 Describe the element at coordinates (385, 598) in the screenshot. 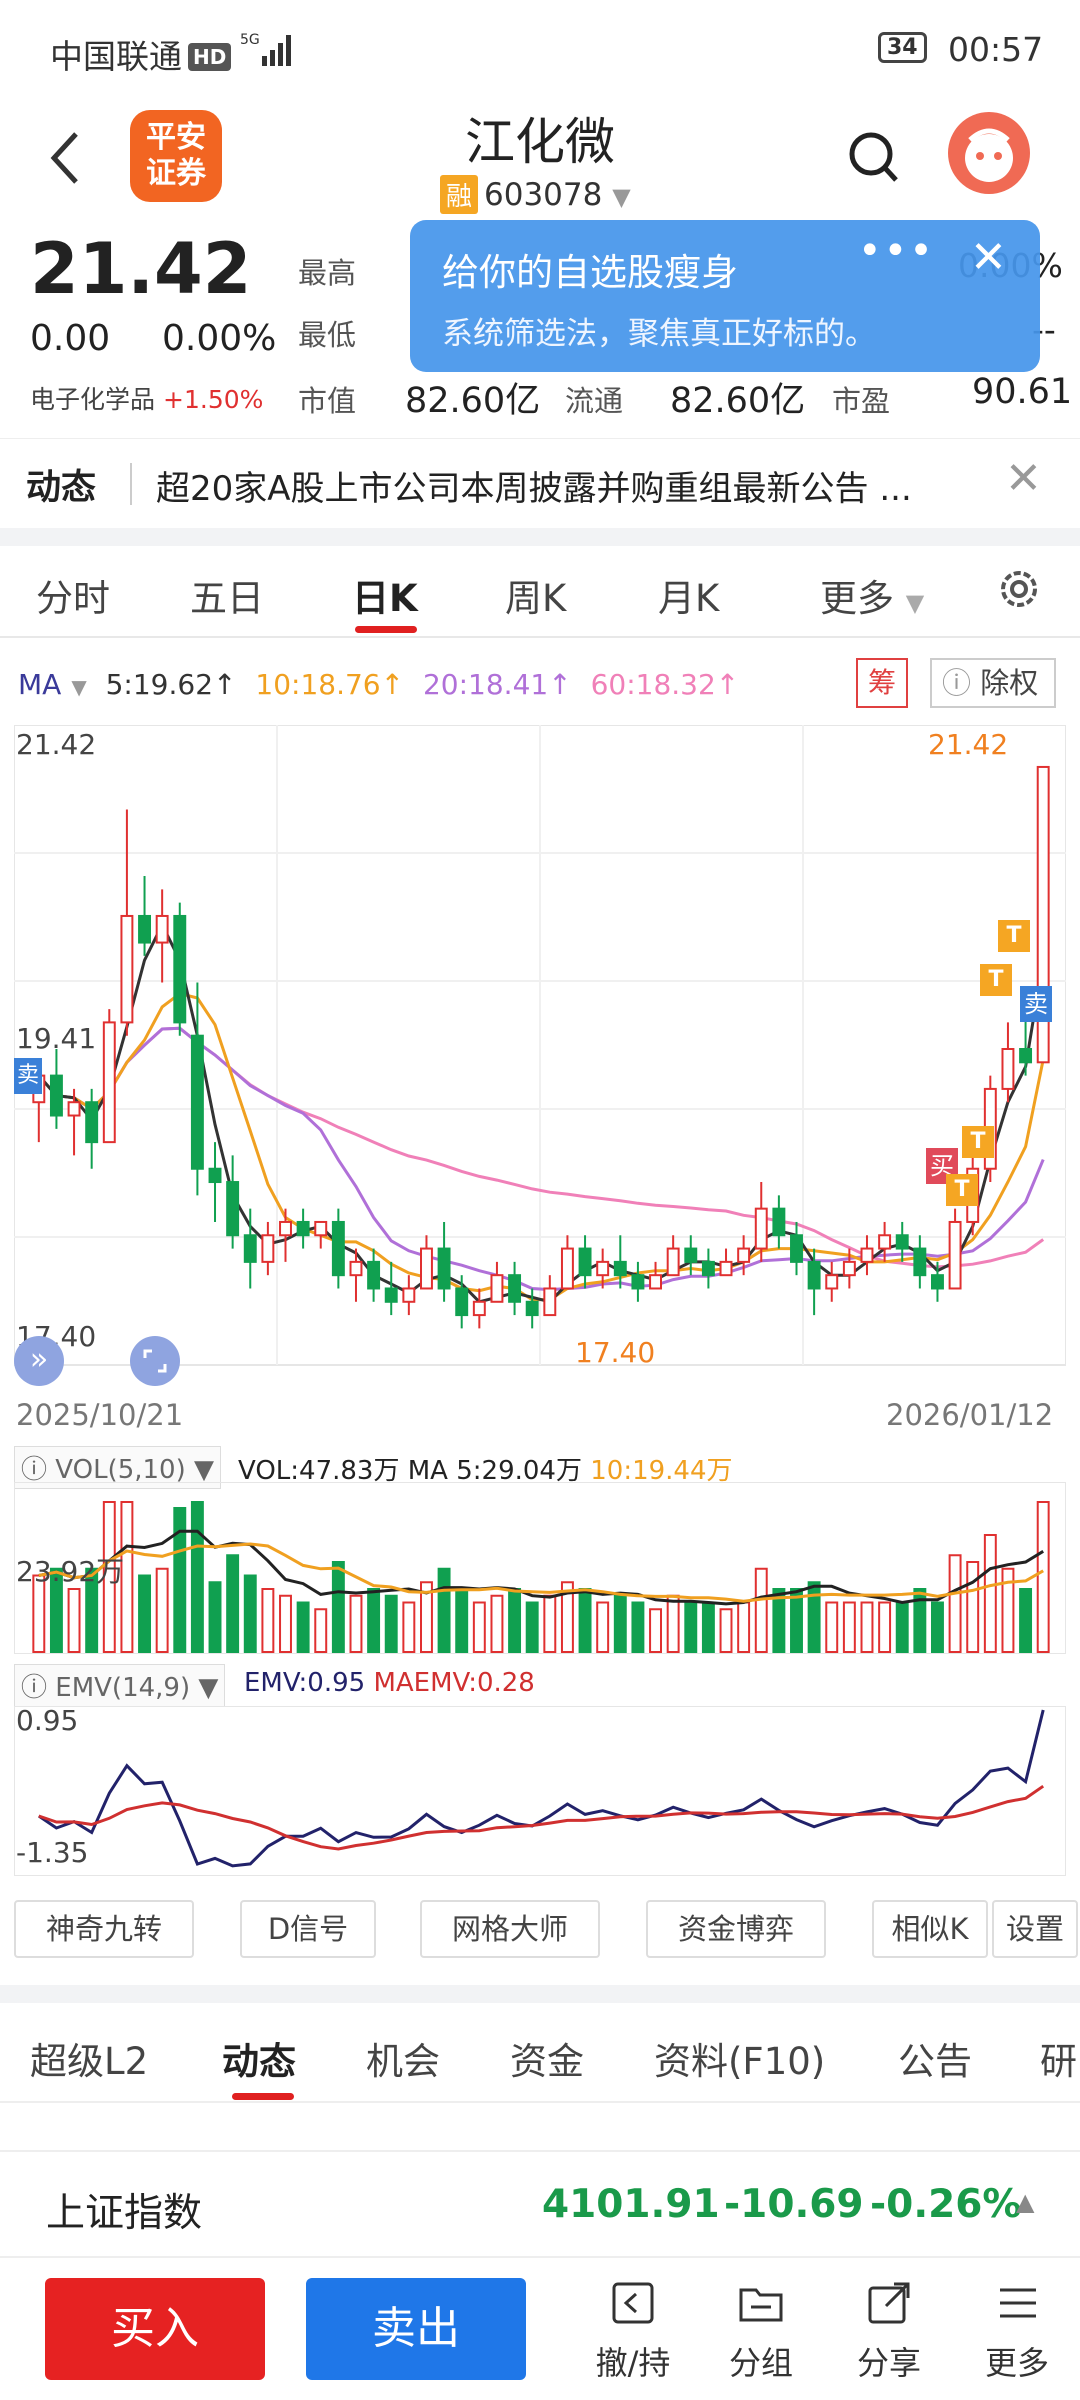

I see `tab-daily-k: 日K` at that location.